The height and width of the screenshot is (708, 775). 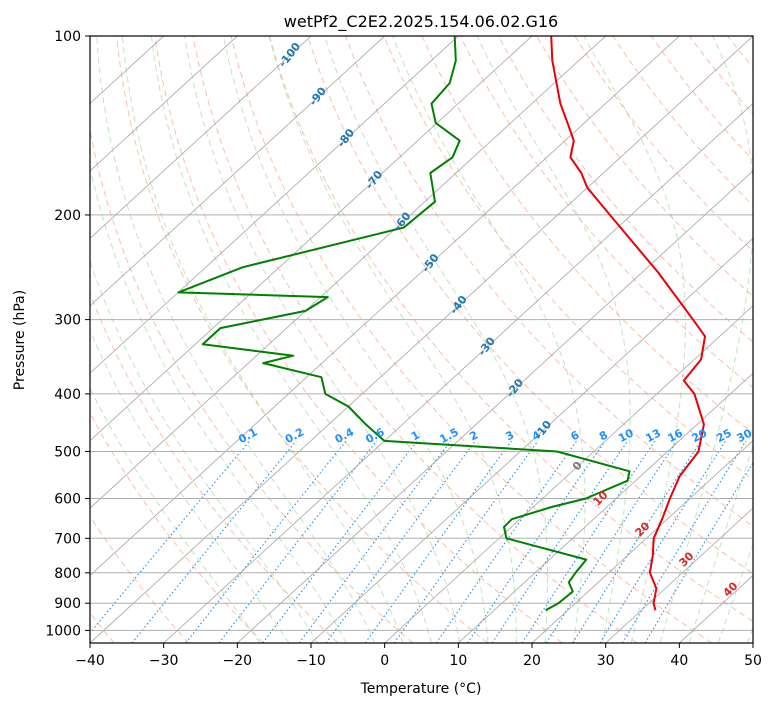 What do you see at coordinates (67, 574) in the screenshot?
I see `y-tick-label: 800` at bounding box center [67, 574].